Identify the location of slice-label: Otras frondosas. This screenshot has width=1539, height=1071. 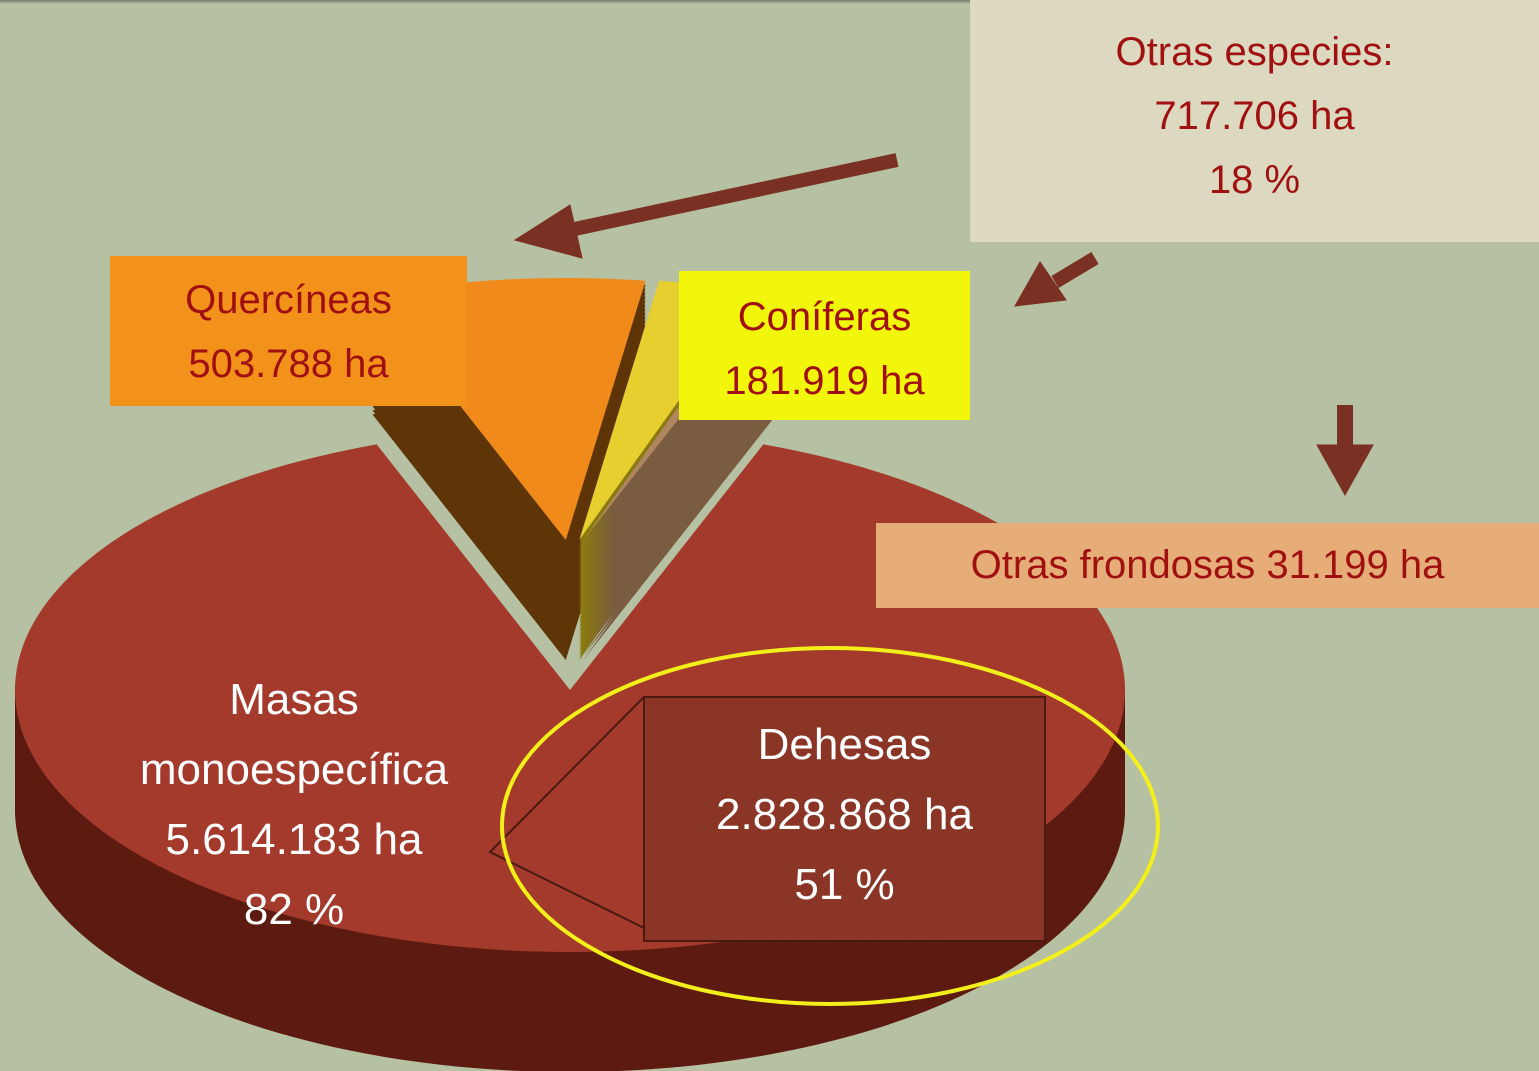
(1113, 565).